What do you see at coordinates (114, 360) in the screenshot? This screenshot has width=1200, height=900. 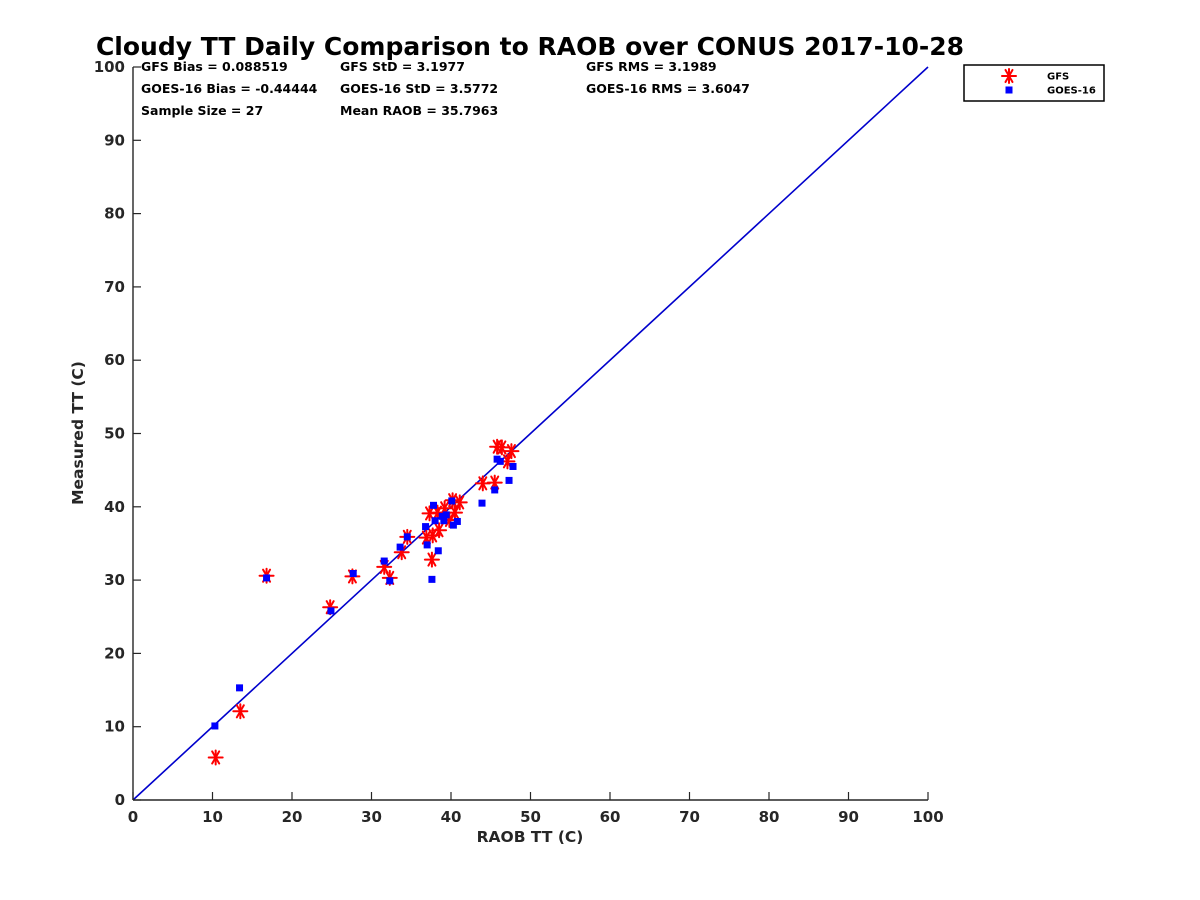 I see `y-tick-label: 60` at bounding box center [114, 360].